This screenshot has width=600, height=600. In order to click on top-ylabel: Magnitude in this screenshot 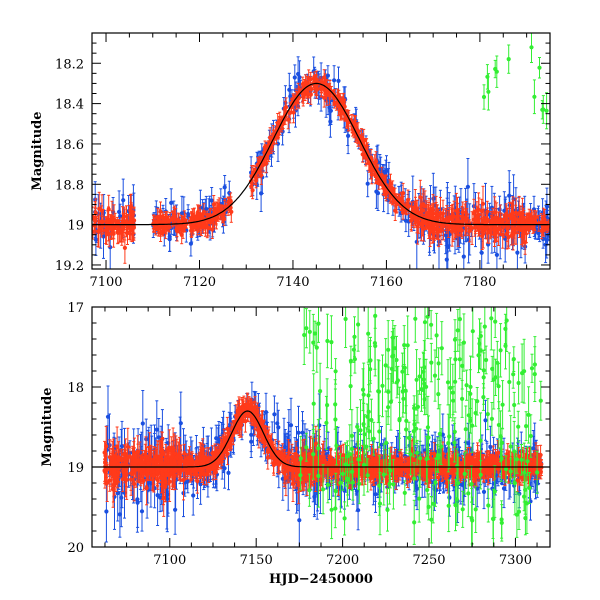, I will do `click(37, 150)`.